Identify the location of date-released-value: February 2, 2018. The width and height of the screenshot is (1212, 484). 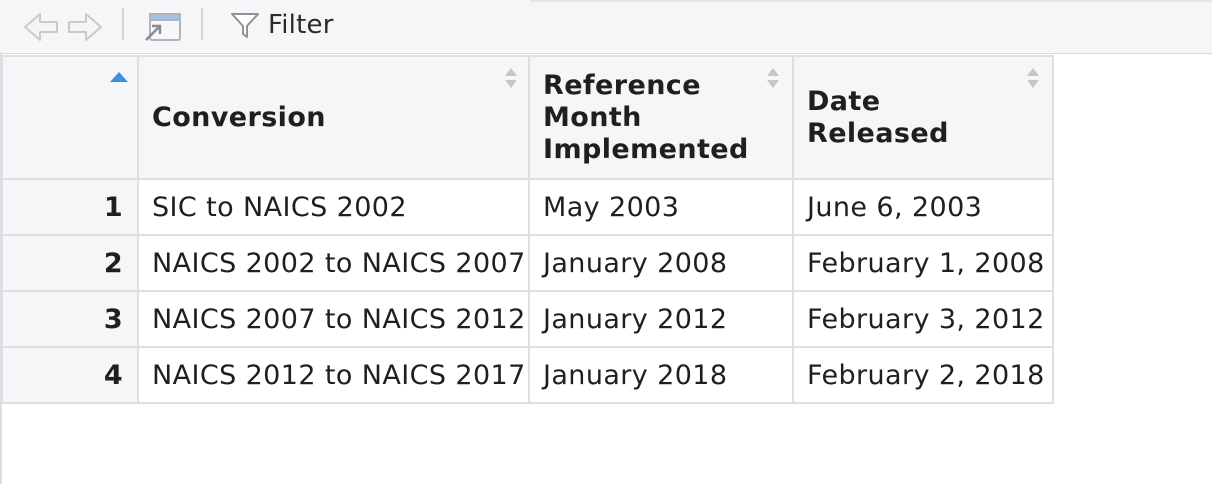
(926, 375).